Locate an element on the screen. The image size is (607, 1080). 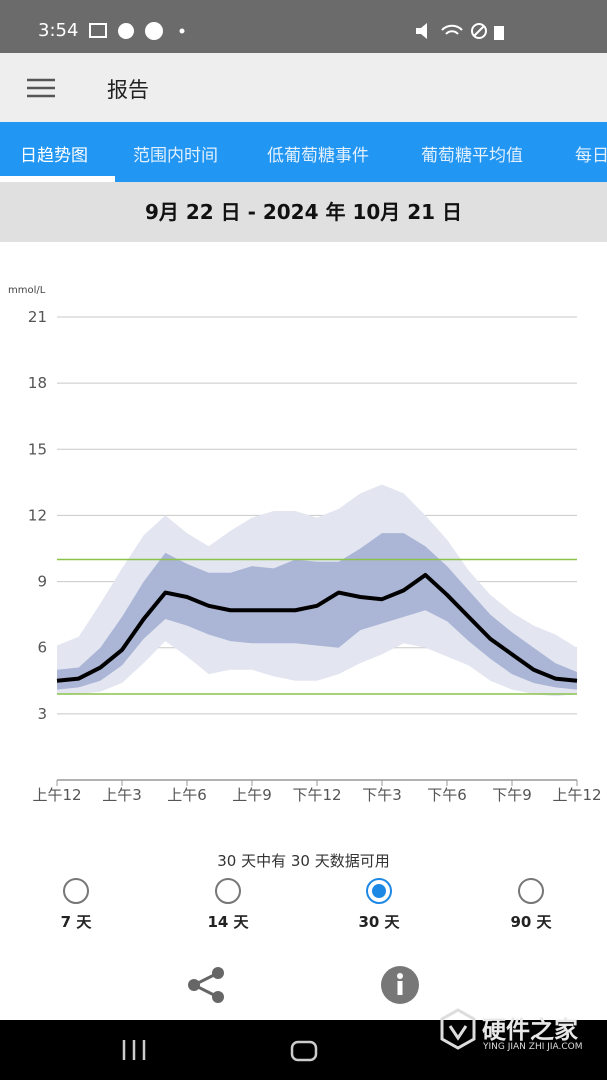
nav-bar: 硬件之家 YING JIAN ZHI JIA.COM is located at coordinates (303, 1044).